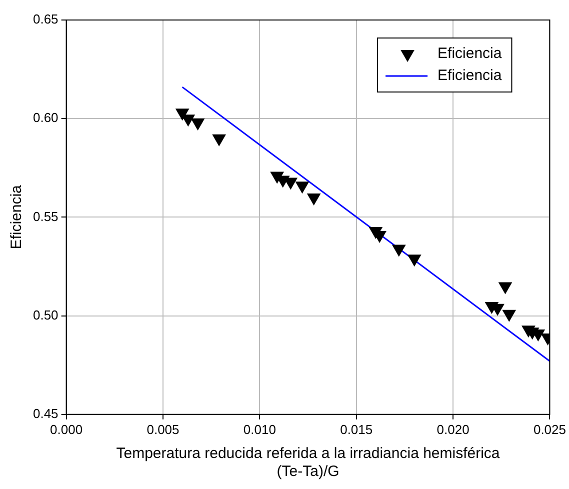 Image resolution: width=569 pixels, height=489 pixels. What do you see at coordinates (17, 217) in the screenshot?
I see `y-axis-title: Eficiencia` at bounding box center [17, 217].